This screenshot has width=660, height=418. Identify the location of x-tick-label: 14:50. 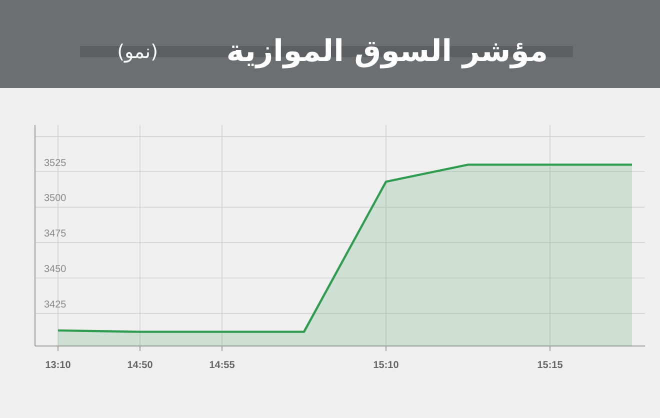
(140, 365).